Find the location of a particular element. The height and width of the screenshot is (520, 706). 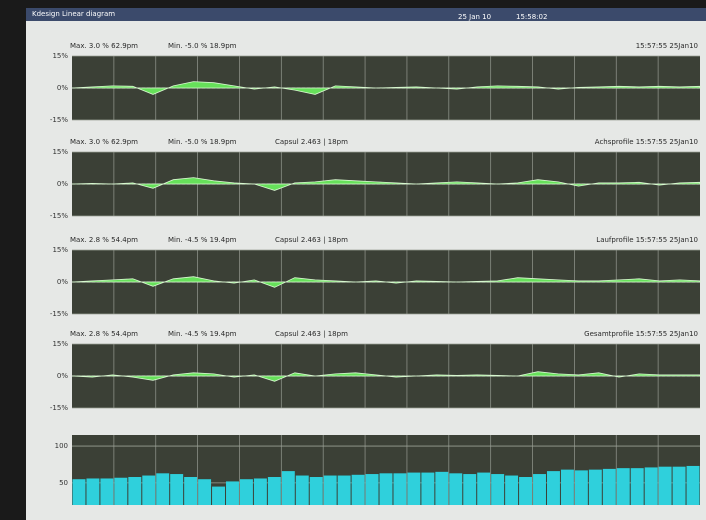

right-label: Gesamtprofile 15:57:55 25Jan10 is located at coordinates (641, 334).